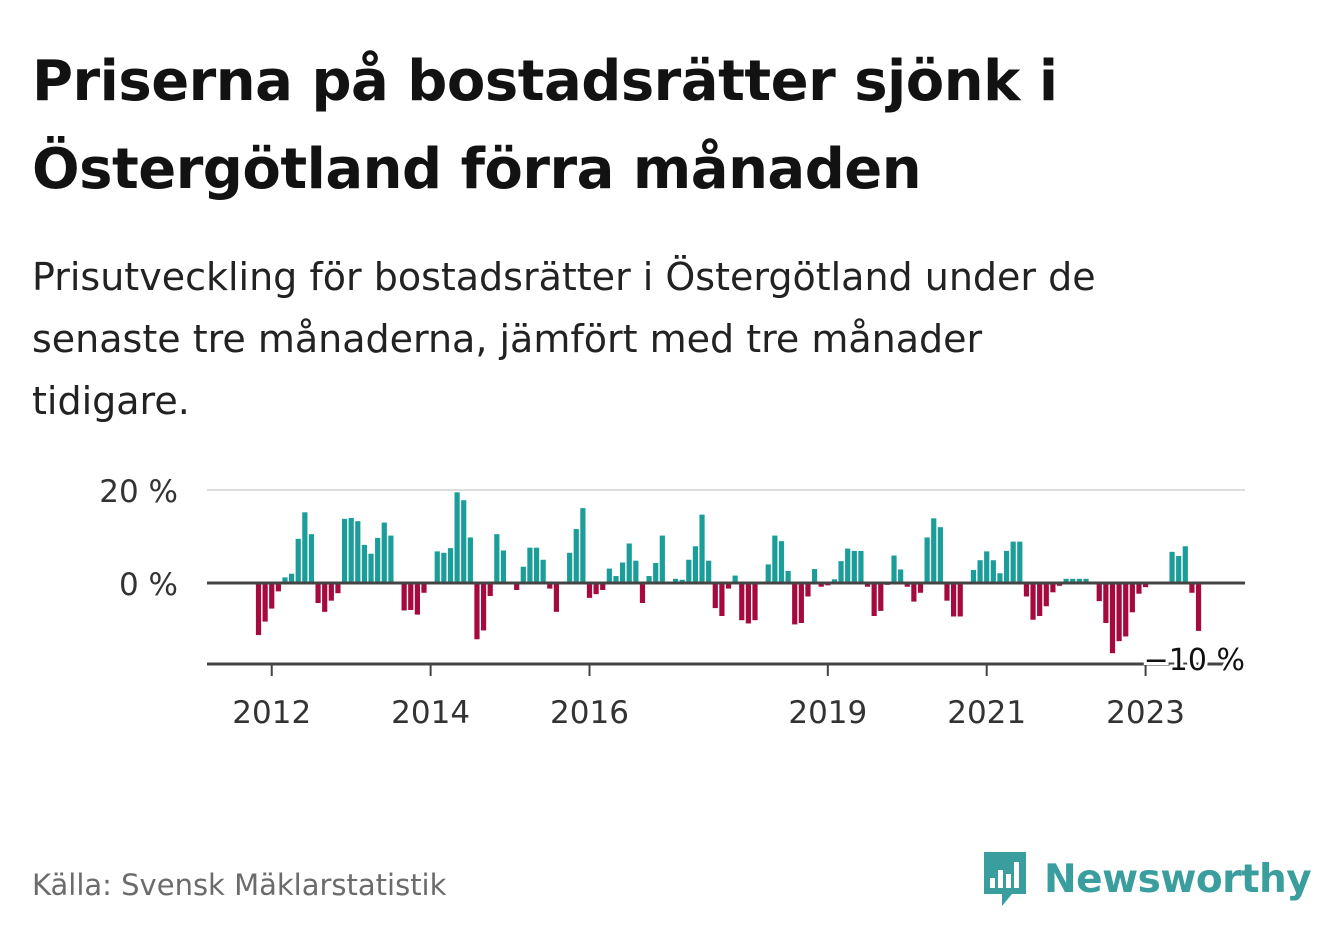  Describe the element at coordinates (545, 81) in the screenshot. I see `title-line-1: Priserna på bostadsrätter sjönk i` at that location.